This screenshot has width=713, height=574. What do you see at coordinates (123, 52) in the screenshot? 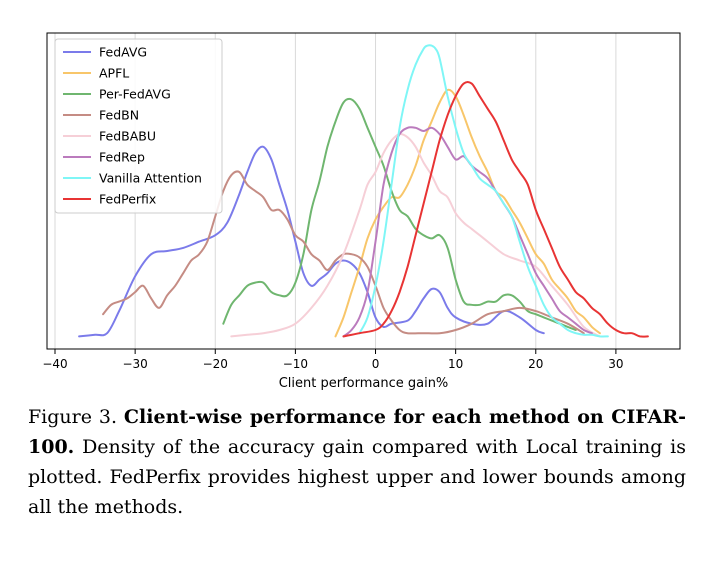
I see `legend-label: FedAVG` at bounding box center [123, 52].